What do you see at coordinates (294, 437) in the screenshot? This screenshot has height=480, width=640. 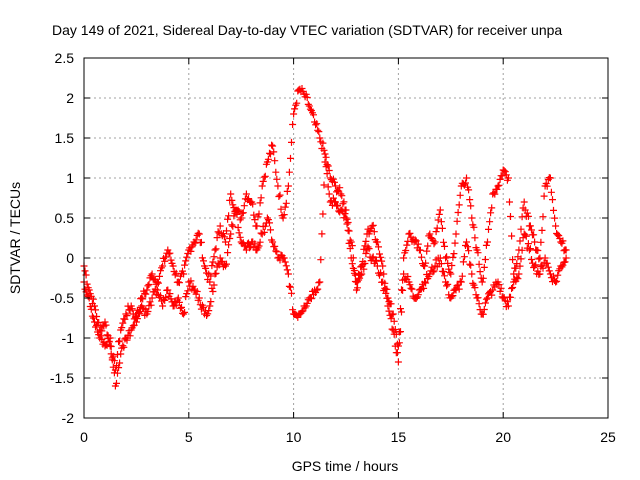 I see `x-tick-label: 10` at bounding box center [294, 437].